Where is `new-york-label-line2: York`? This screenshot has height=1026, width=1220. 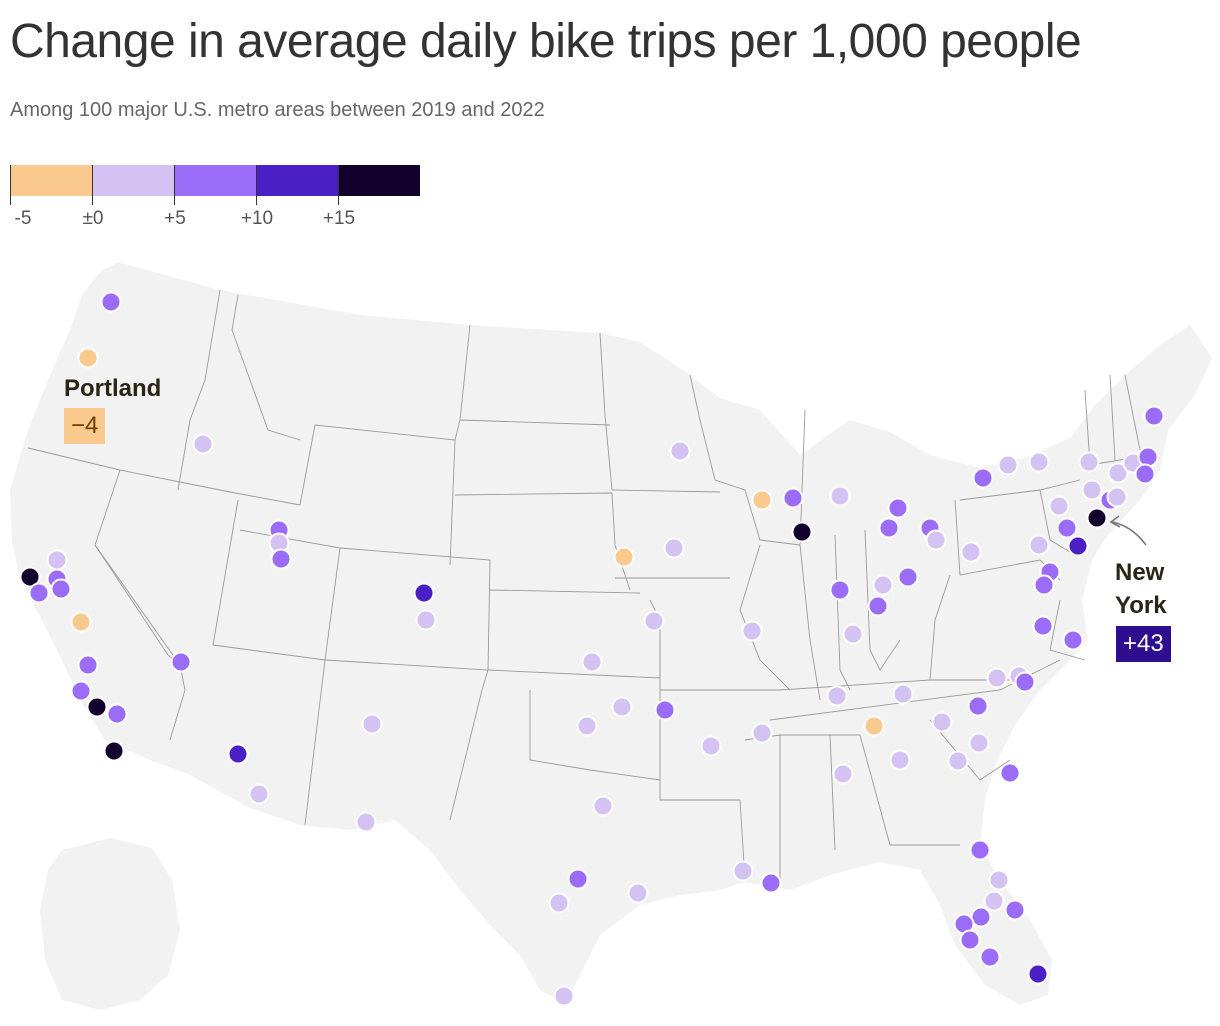 new-york-label-line2: York is located at coordinates (1141, 605).